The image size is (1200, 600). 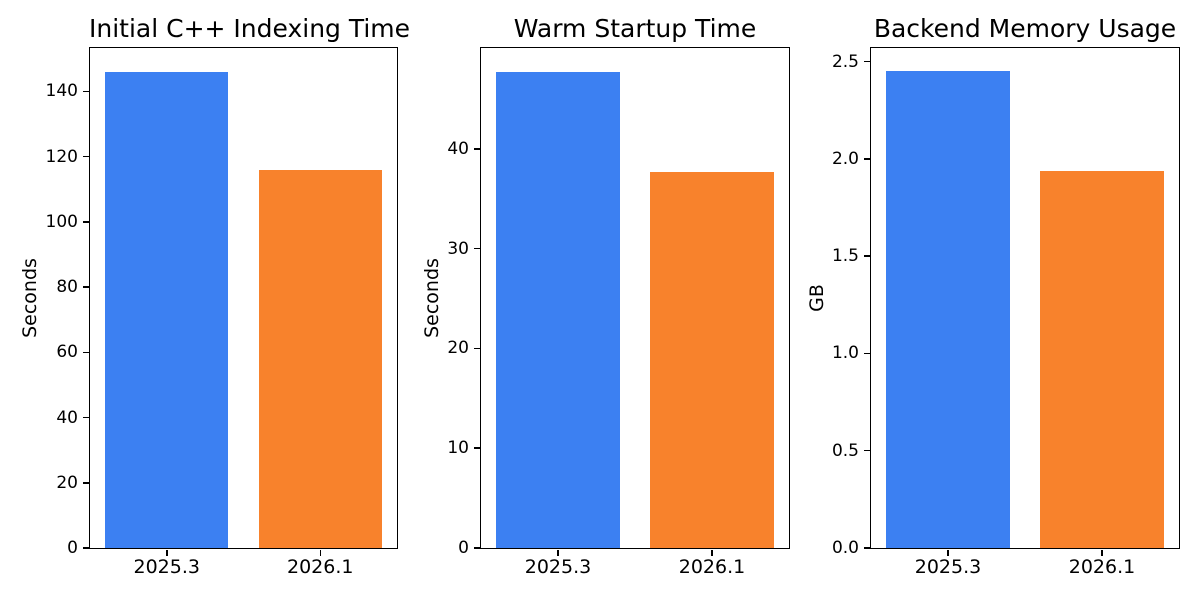 What do you see at coordinates (458, 248) in the screenshot?
I see `y-tick-label: 30` at bounding box center [458, 248].